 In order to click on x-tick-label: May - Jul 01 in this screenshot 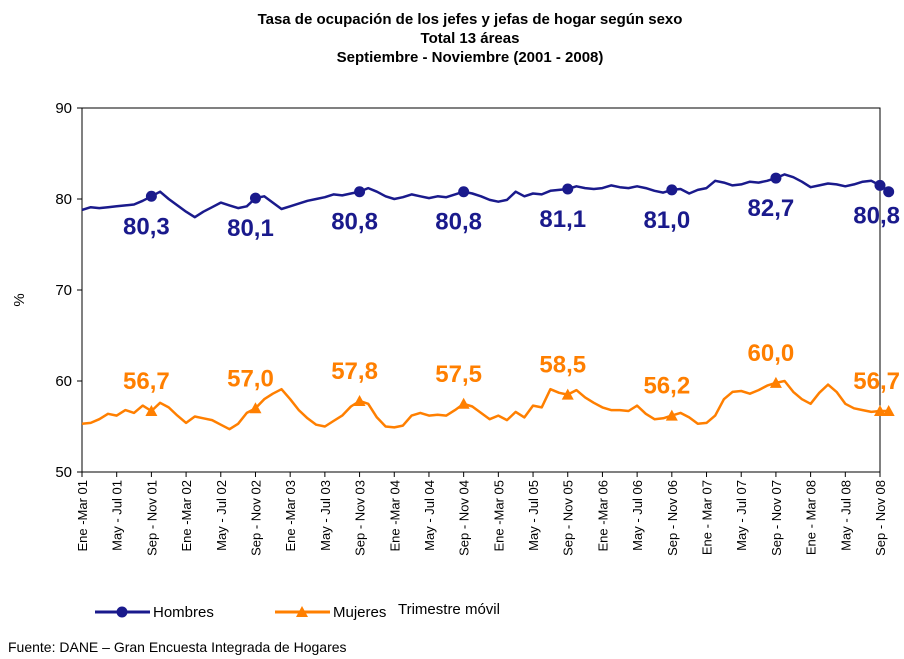, I will do `click(117, 515)`.